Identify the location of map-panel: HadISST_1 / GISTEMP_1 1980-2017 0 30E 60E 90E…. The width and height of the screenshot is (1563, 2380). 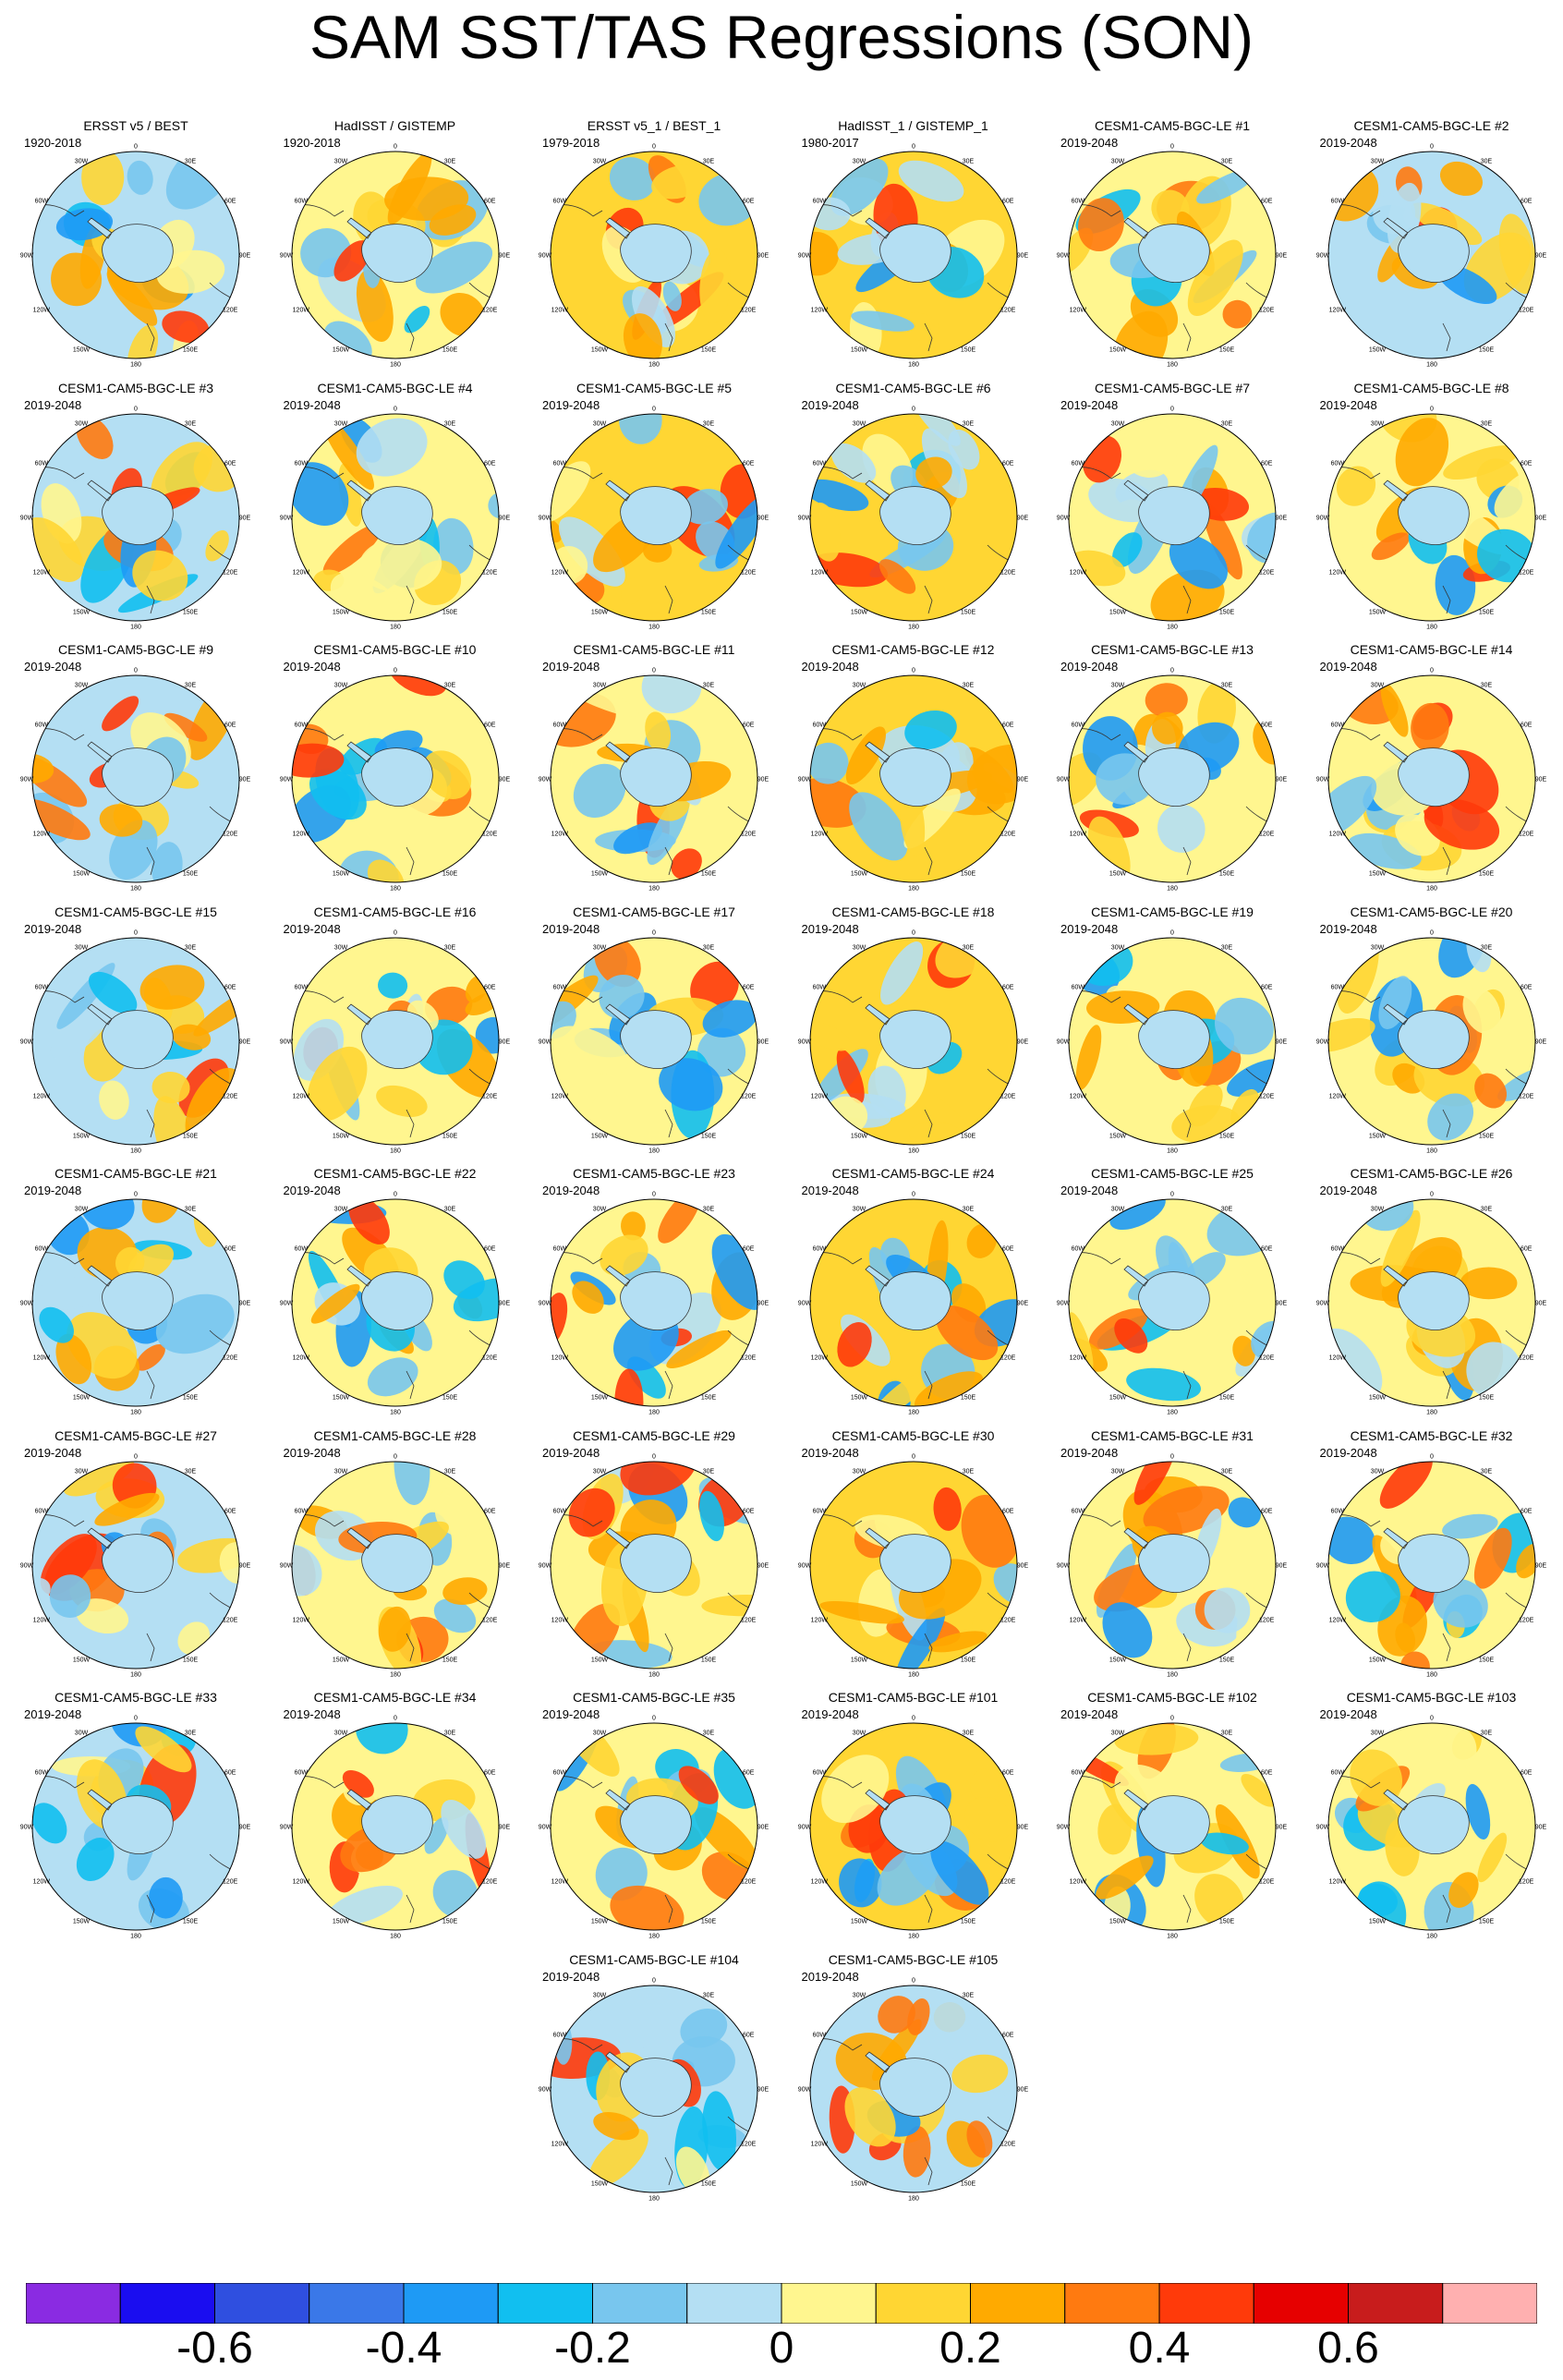
(913, 243).